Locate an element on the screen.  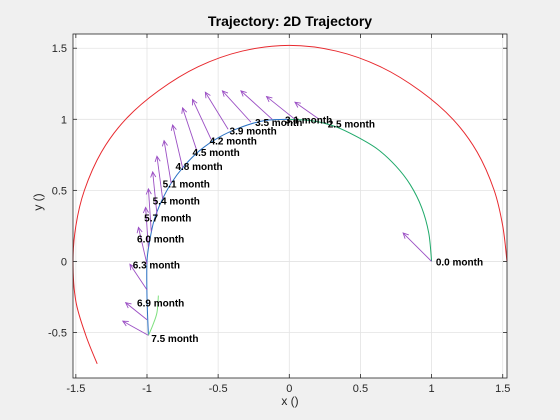
time-label: 3.5 month is located at coordinates (278, 123).